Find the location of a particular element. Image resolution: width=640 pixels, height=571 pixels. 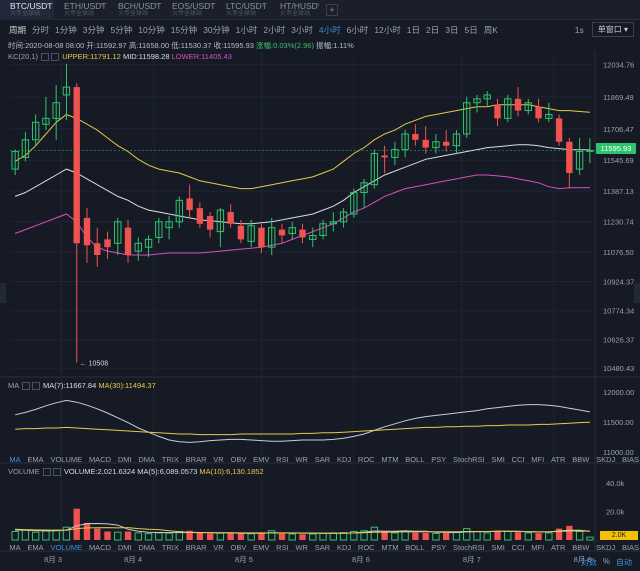

interval-option: 15分钟 is located at coordinates (184, 30).